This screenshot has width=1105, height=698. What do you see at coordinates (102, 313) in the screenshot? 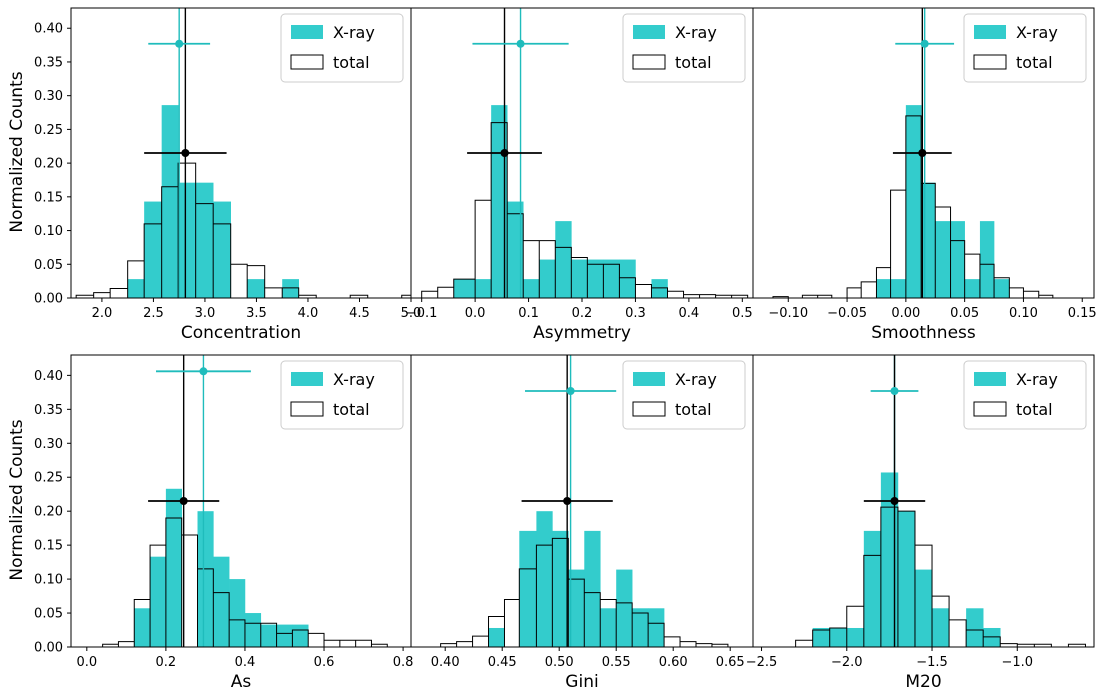
I see `x-tick-label: 2.0` at bounding box center [102, 313].